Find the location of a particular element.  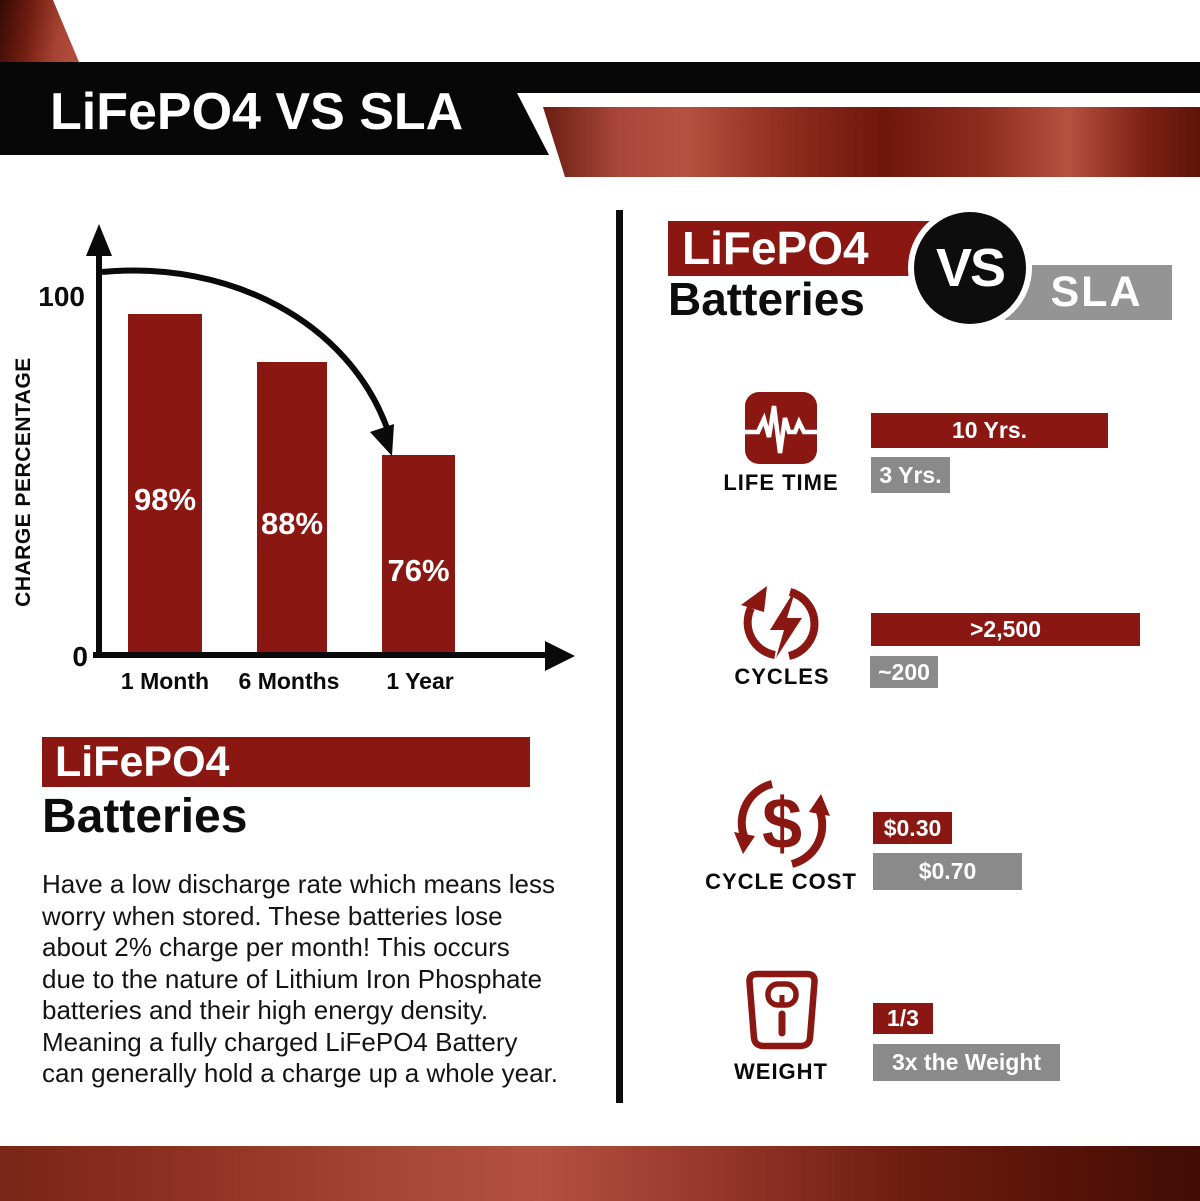

bottom-red-band-decoration is located at coordinates (600, 1173).